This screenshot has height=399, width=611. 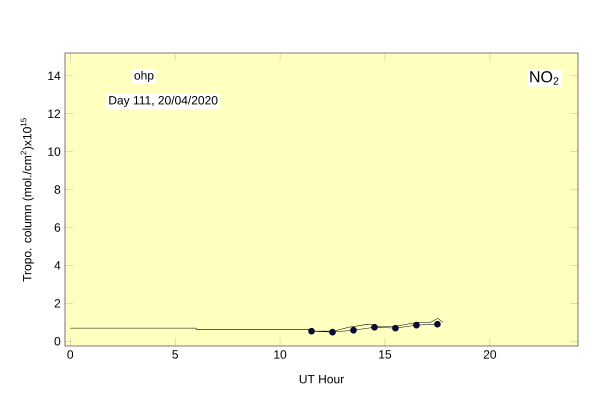 I want to click on x-tick-label: 10, so click(x=280, y=354).